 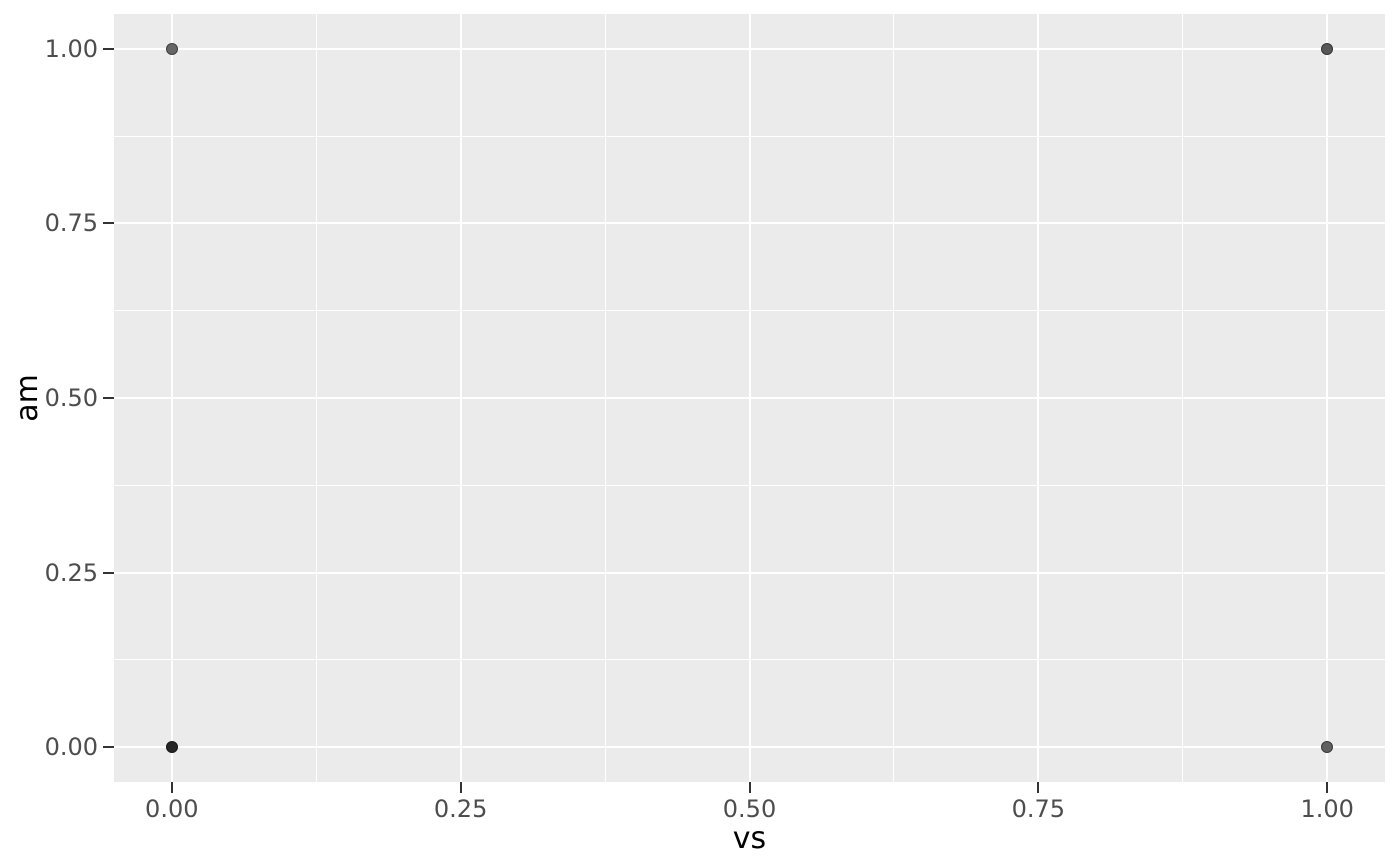 I want to click on x-axis-title: vs, so click(x=749, y=838).